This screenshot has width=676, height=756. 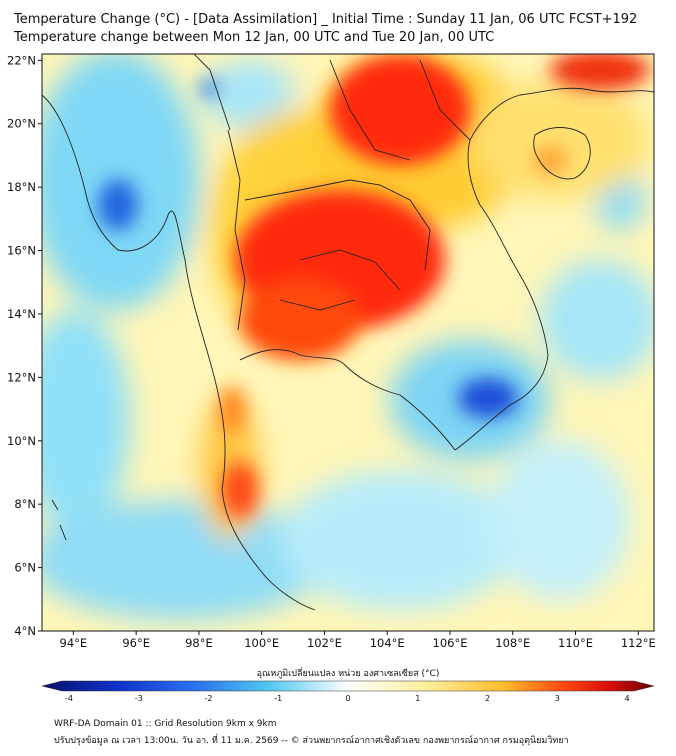 What do you see at coordinates (278, 698) in the screenshot?
I see `colorbar-tick-label: -1` at bounding box center [278, 698].